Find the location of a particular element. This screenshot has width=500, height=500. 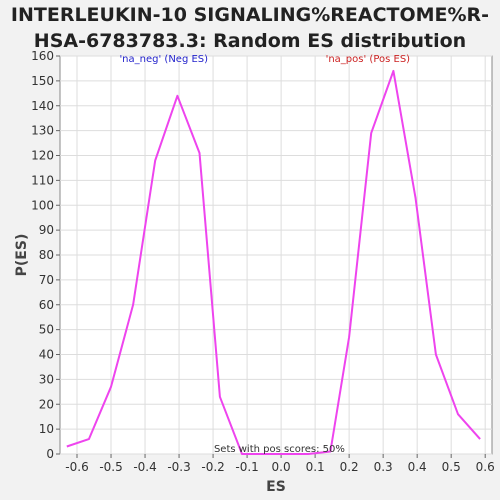

x-tick-label: 0.0 is located at coordinates (281, 467).